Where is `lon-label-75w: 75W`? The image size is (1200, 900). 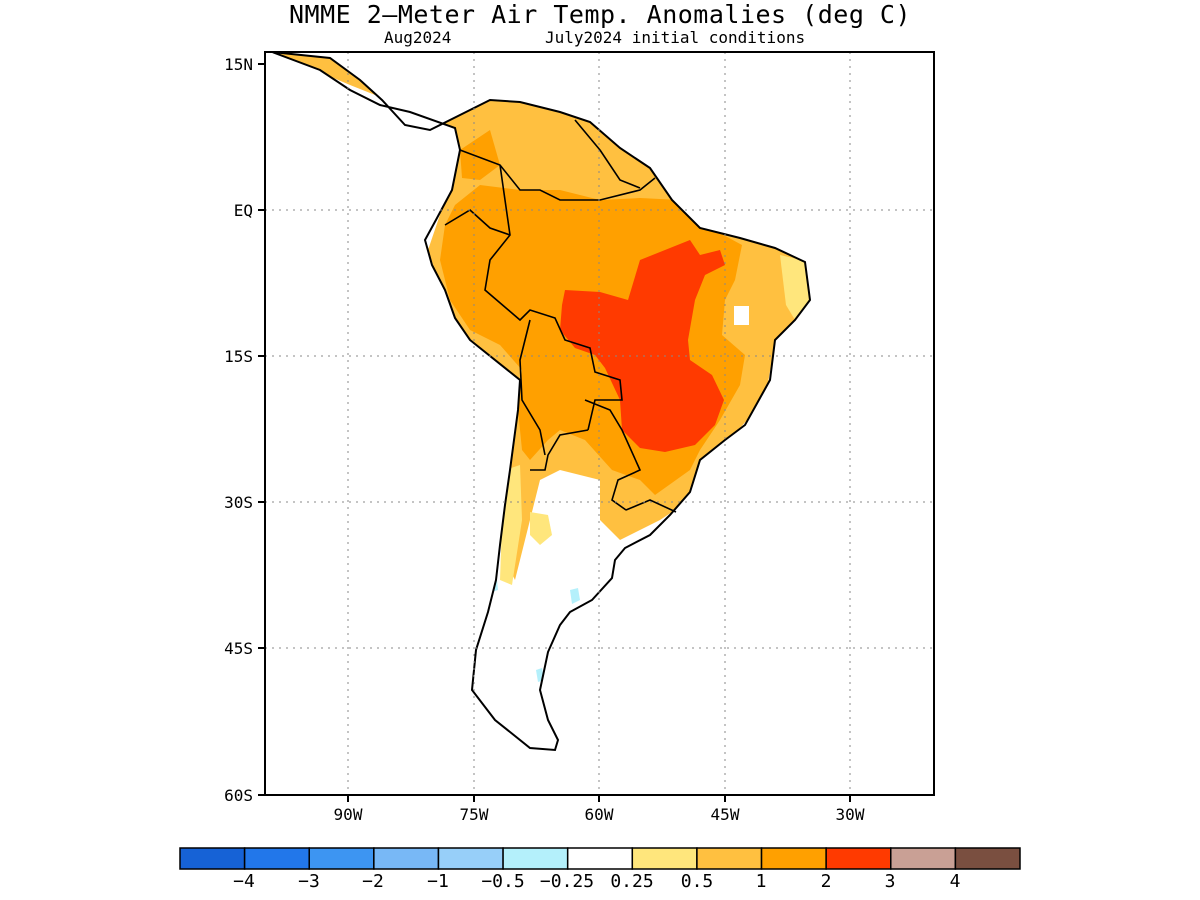 lon-label-75w: 75W is located at coordinates (474, 814).